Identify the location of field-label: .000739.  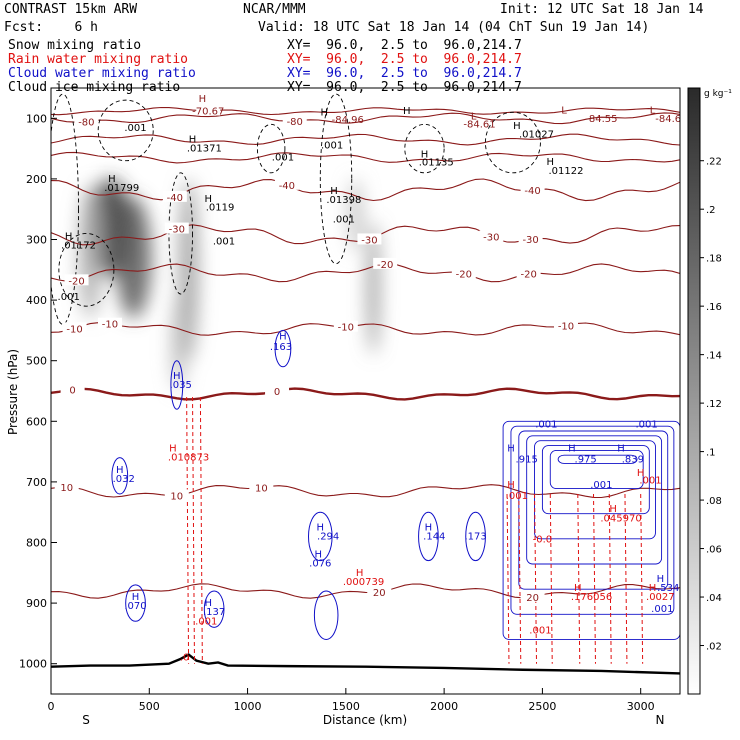
(363, 582).